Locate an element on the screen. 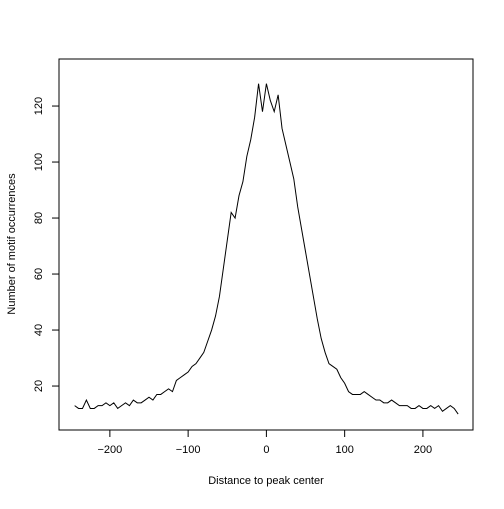 The width and height of the screenshot is (504, 509). y-axis-label: Number of motif occurrences is located at coordinates (12, 244).